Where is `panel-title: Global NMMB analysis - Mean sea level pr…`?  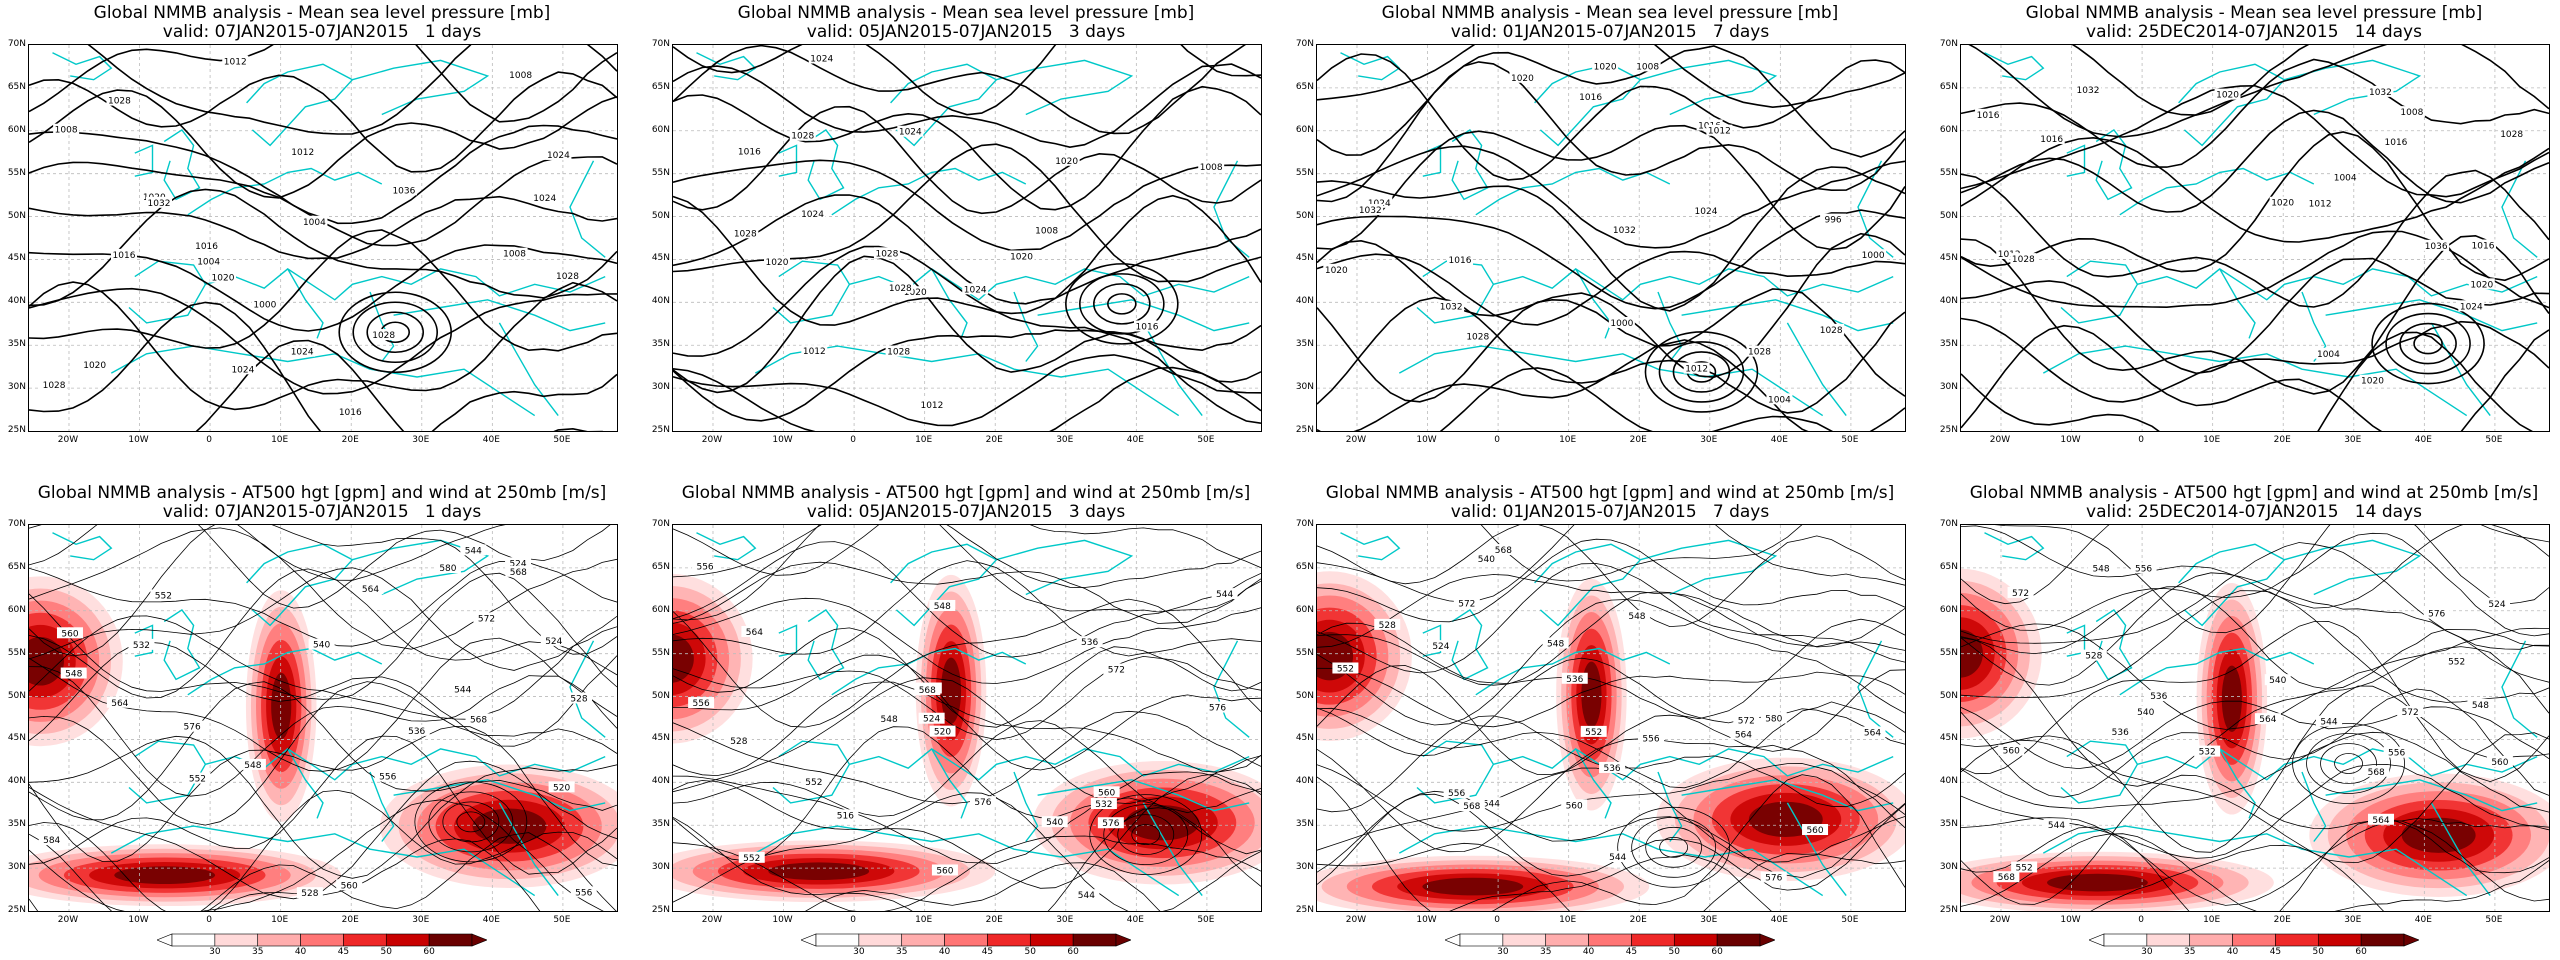
panel-title: Global NMMB analysis - Mean sea level pr… is located at coordinates (1610, 13).